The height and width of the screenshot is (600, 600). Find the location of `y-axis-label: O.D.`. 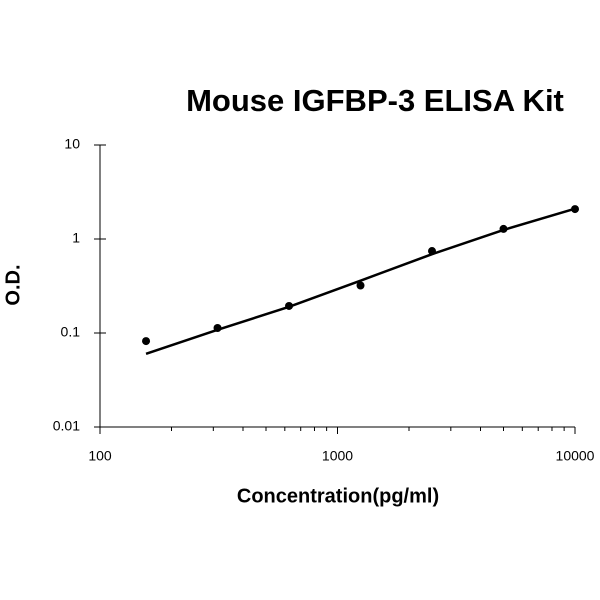

y-axis-label: O.D. is located at coordinates (13, 284).